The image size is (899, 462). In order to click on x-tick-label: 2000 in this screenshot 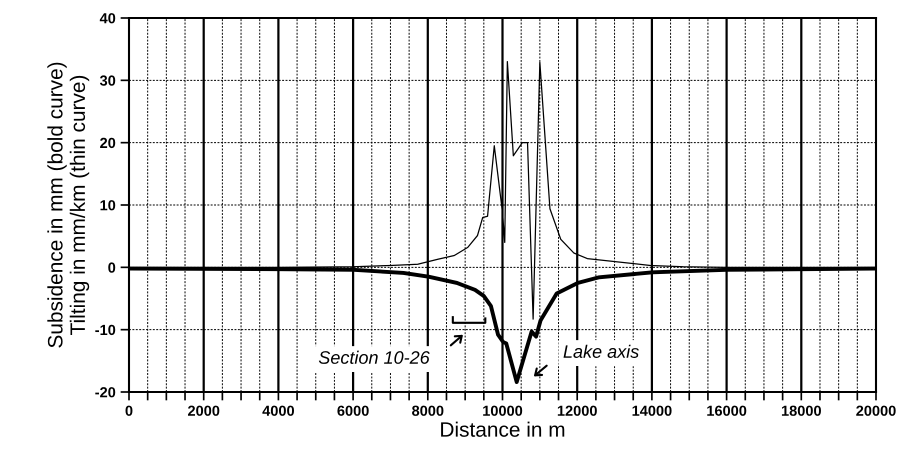, I will do `click(204, 411)`.